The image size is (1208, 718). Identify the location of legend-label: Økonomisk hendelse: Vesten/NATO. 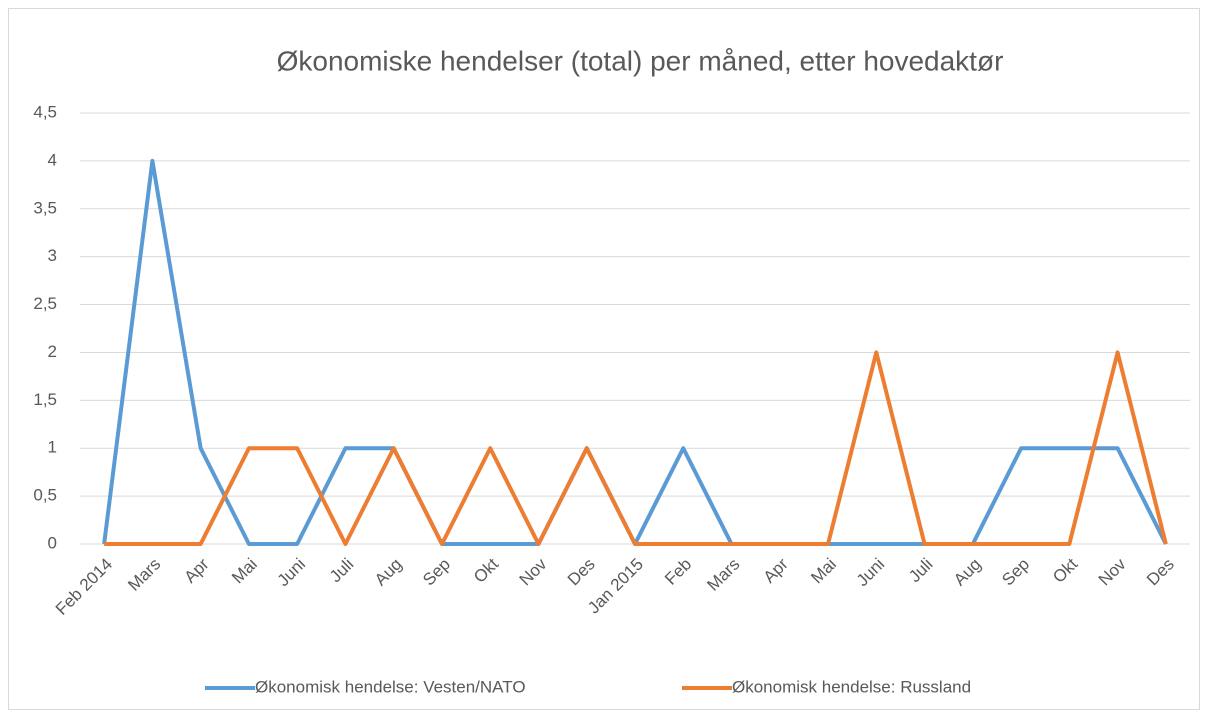
(390, 686).